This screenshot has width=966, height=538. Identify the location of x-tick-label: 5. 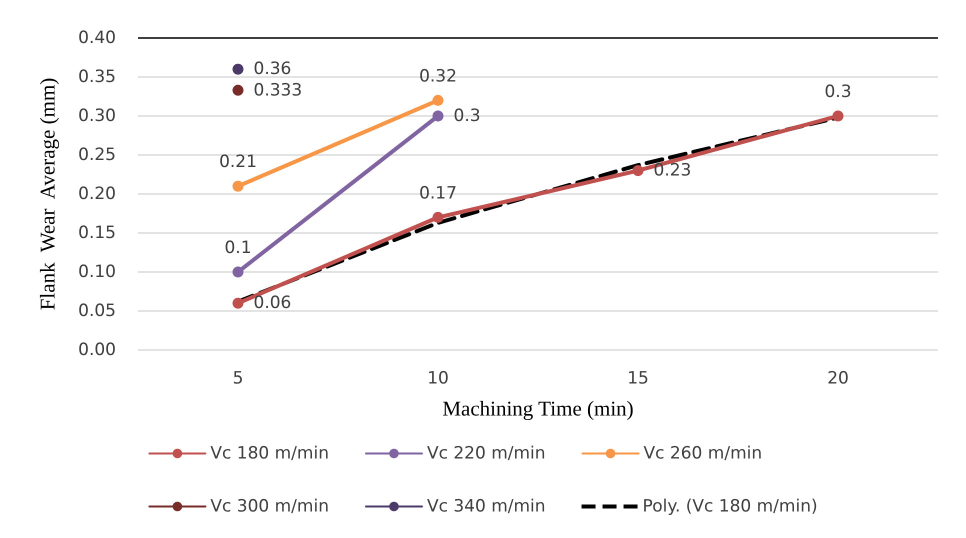
(238, 378).